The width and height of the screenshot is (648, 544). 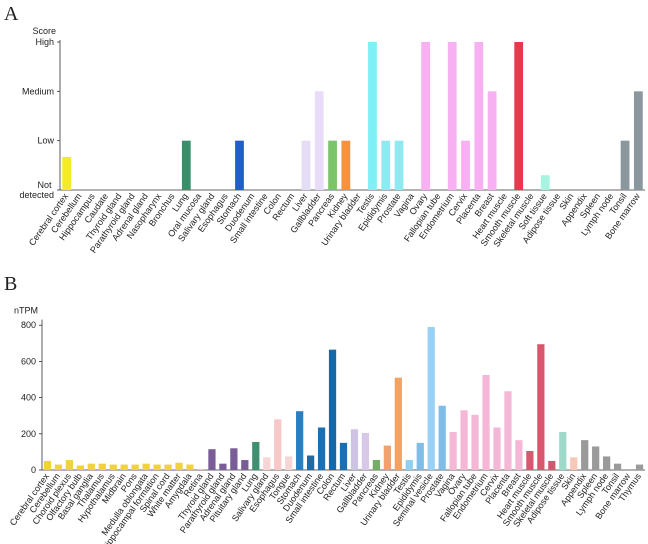 I want to click on y-tick-label: 600, so click(x=28, y=361).